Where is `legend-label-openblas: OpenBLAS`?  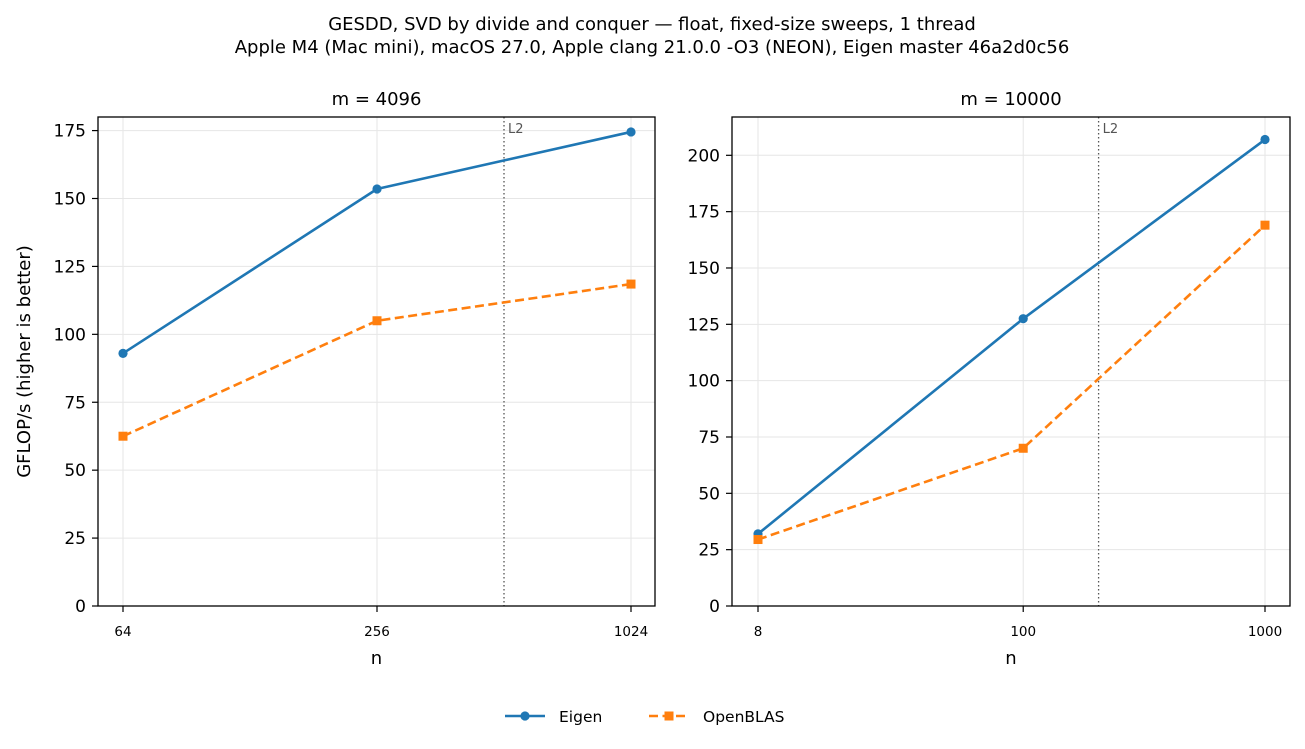
legend-label-openblas: OpenBLAS is located at coordinates (743, 717).